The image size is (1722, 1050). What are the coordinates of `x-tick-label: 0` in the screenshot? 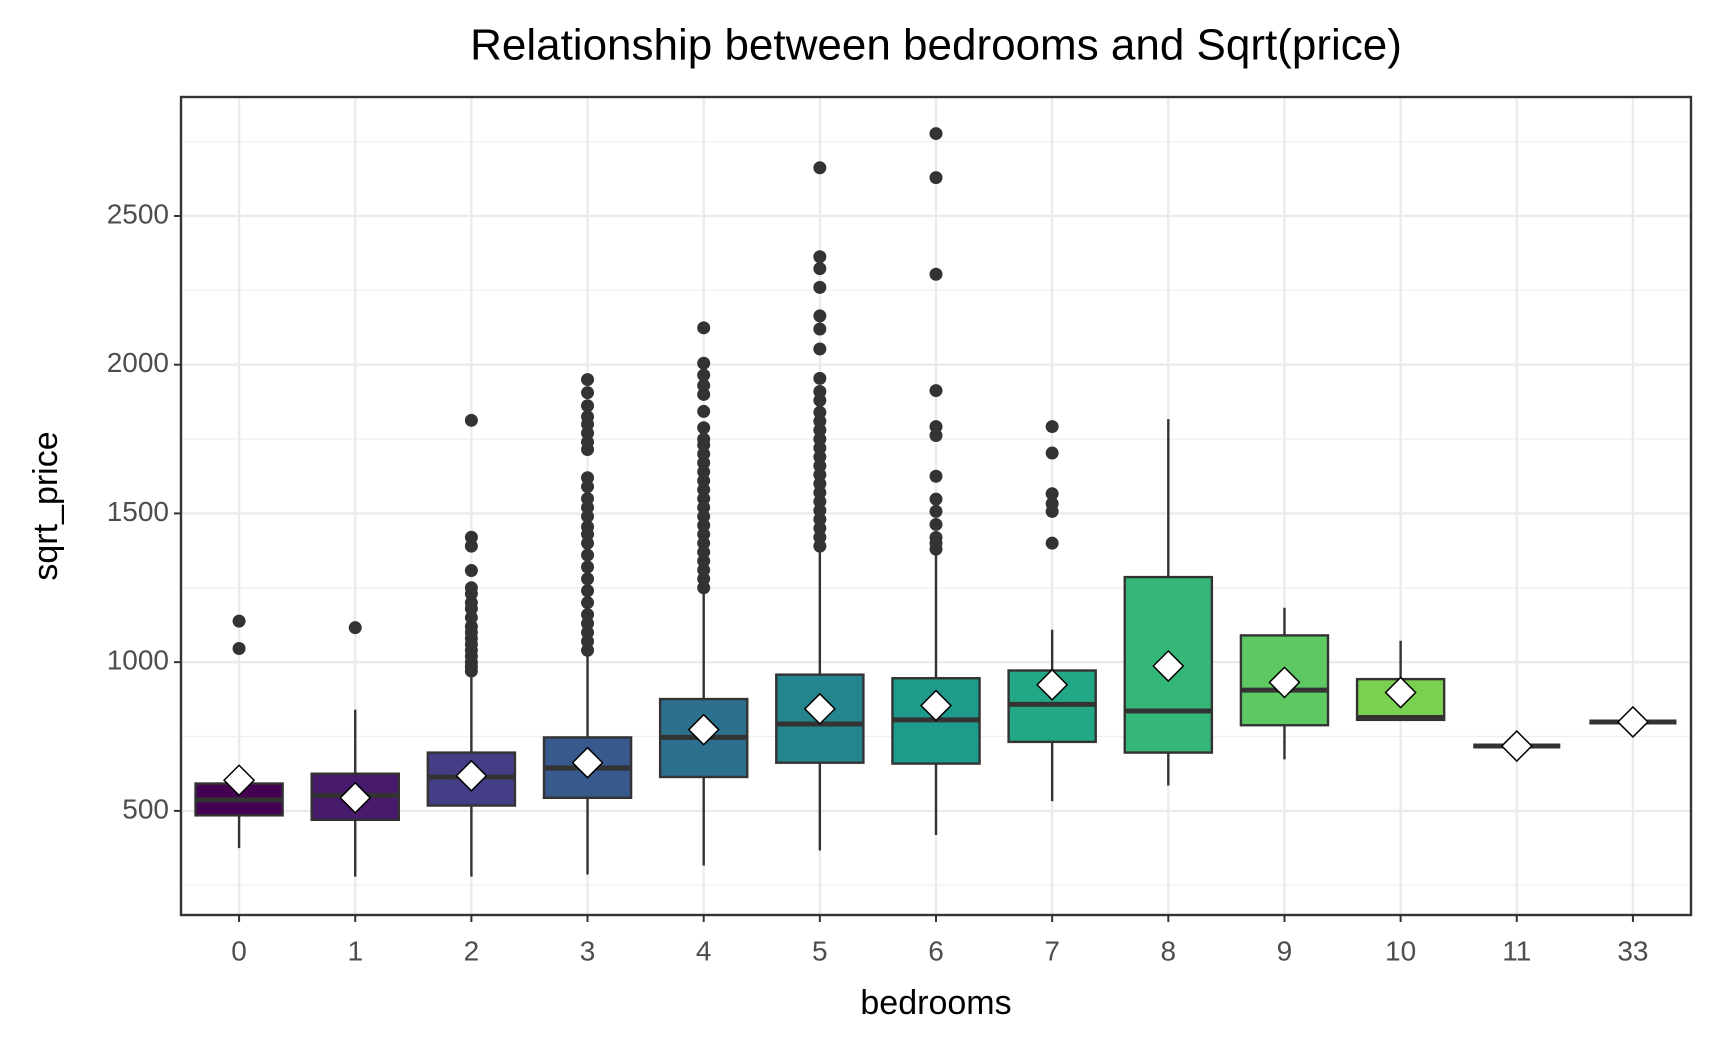 It's located at (239, 950).